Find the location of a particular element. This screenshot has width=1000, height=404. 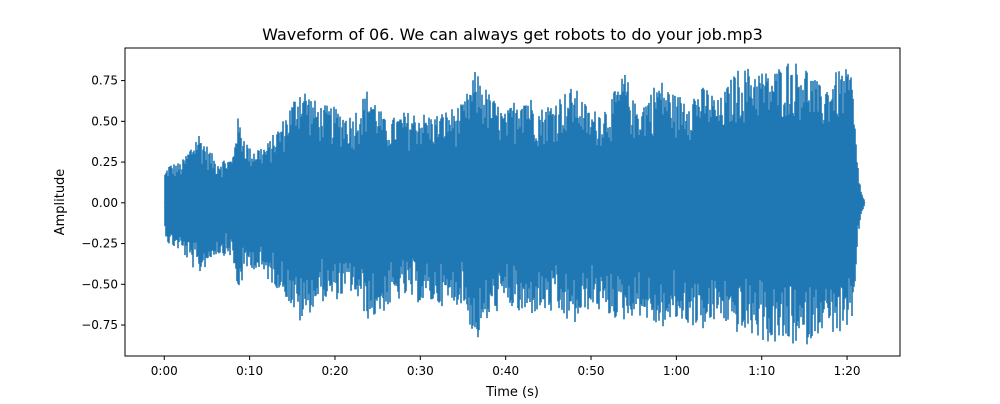

x-tick-label: 0:10 is located at coordinates (249, 371).